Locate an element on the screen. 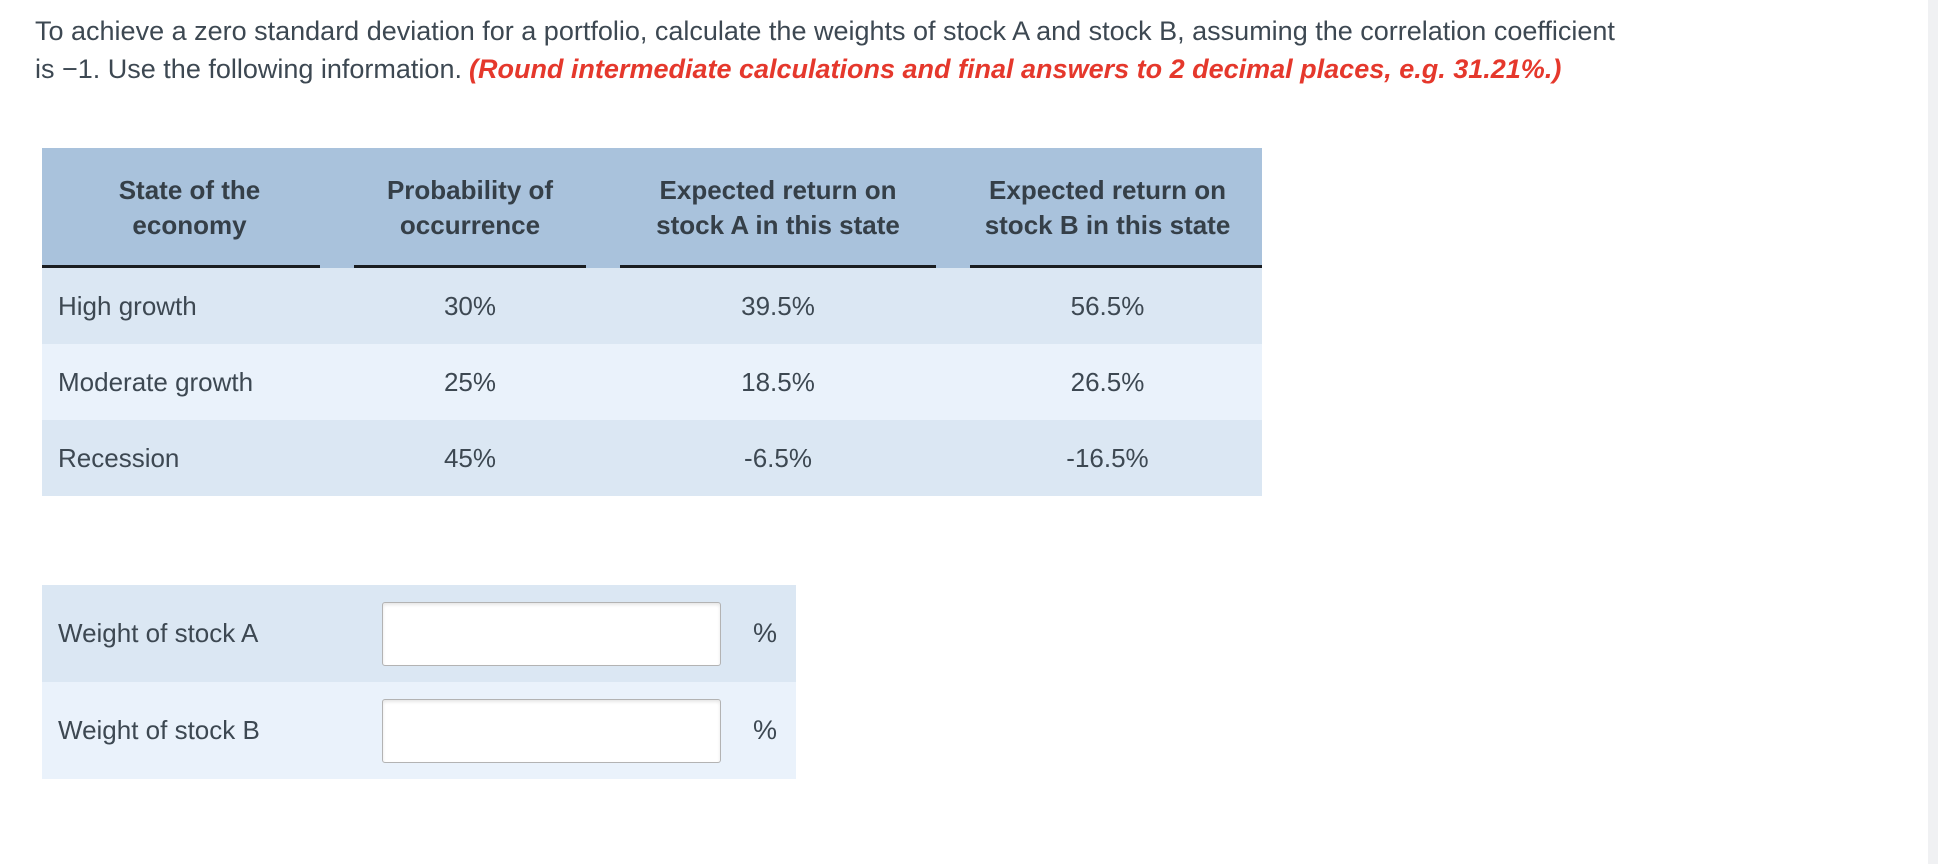 Image resolution: width=1938 pixels, height=864 pixels. table-row-recession: Recession 45% -6.5% -16.5% is located at coordinates (652, 458).